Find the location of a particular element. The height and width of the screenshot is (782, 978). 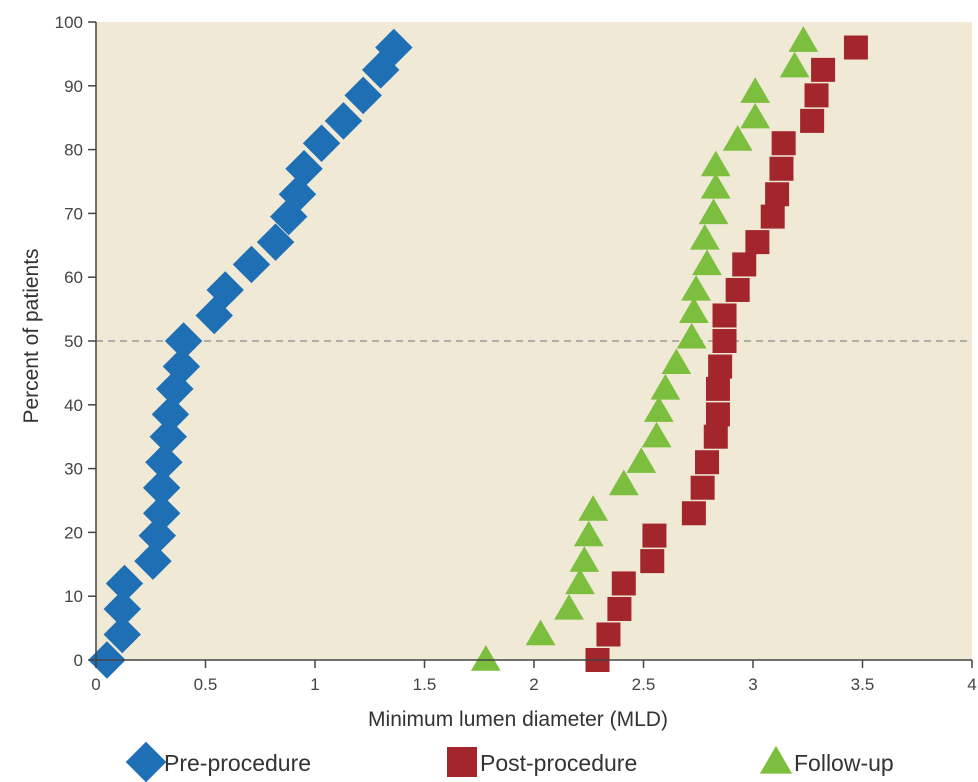

y-tick-label: 10 is located at coordinates (73, 596).